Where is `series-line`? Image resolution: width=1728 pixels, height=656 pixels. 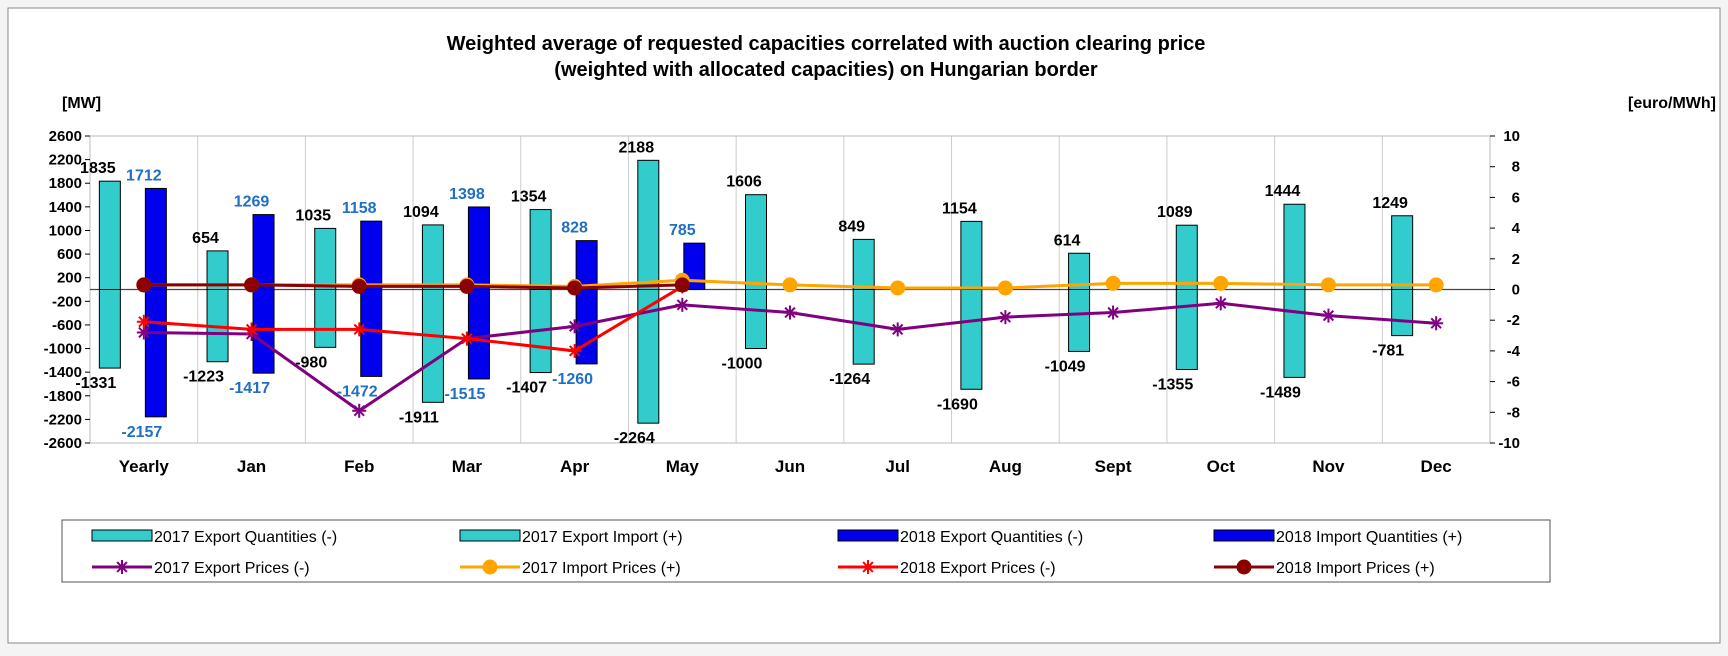 series-line is located at coordinates (413, 319).